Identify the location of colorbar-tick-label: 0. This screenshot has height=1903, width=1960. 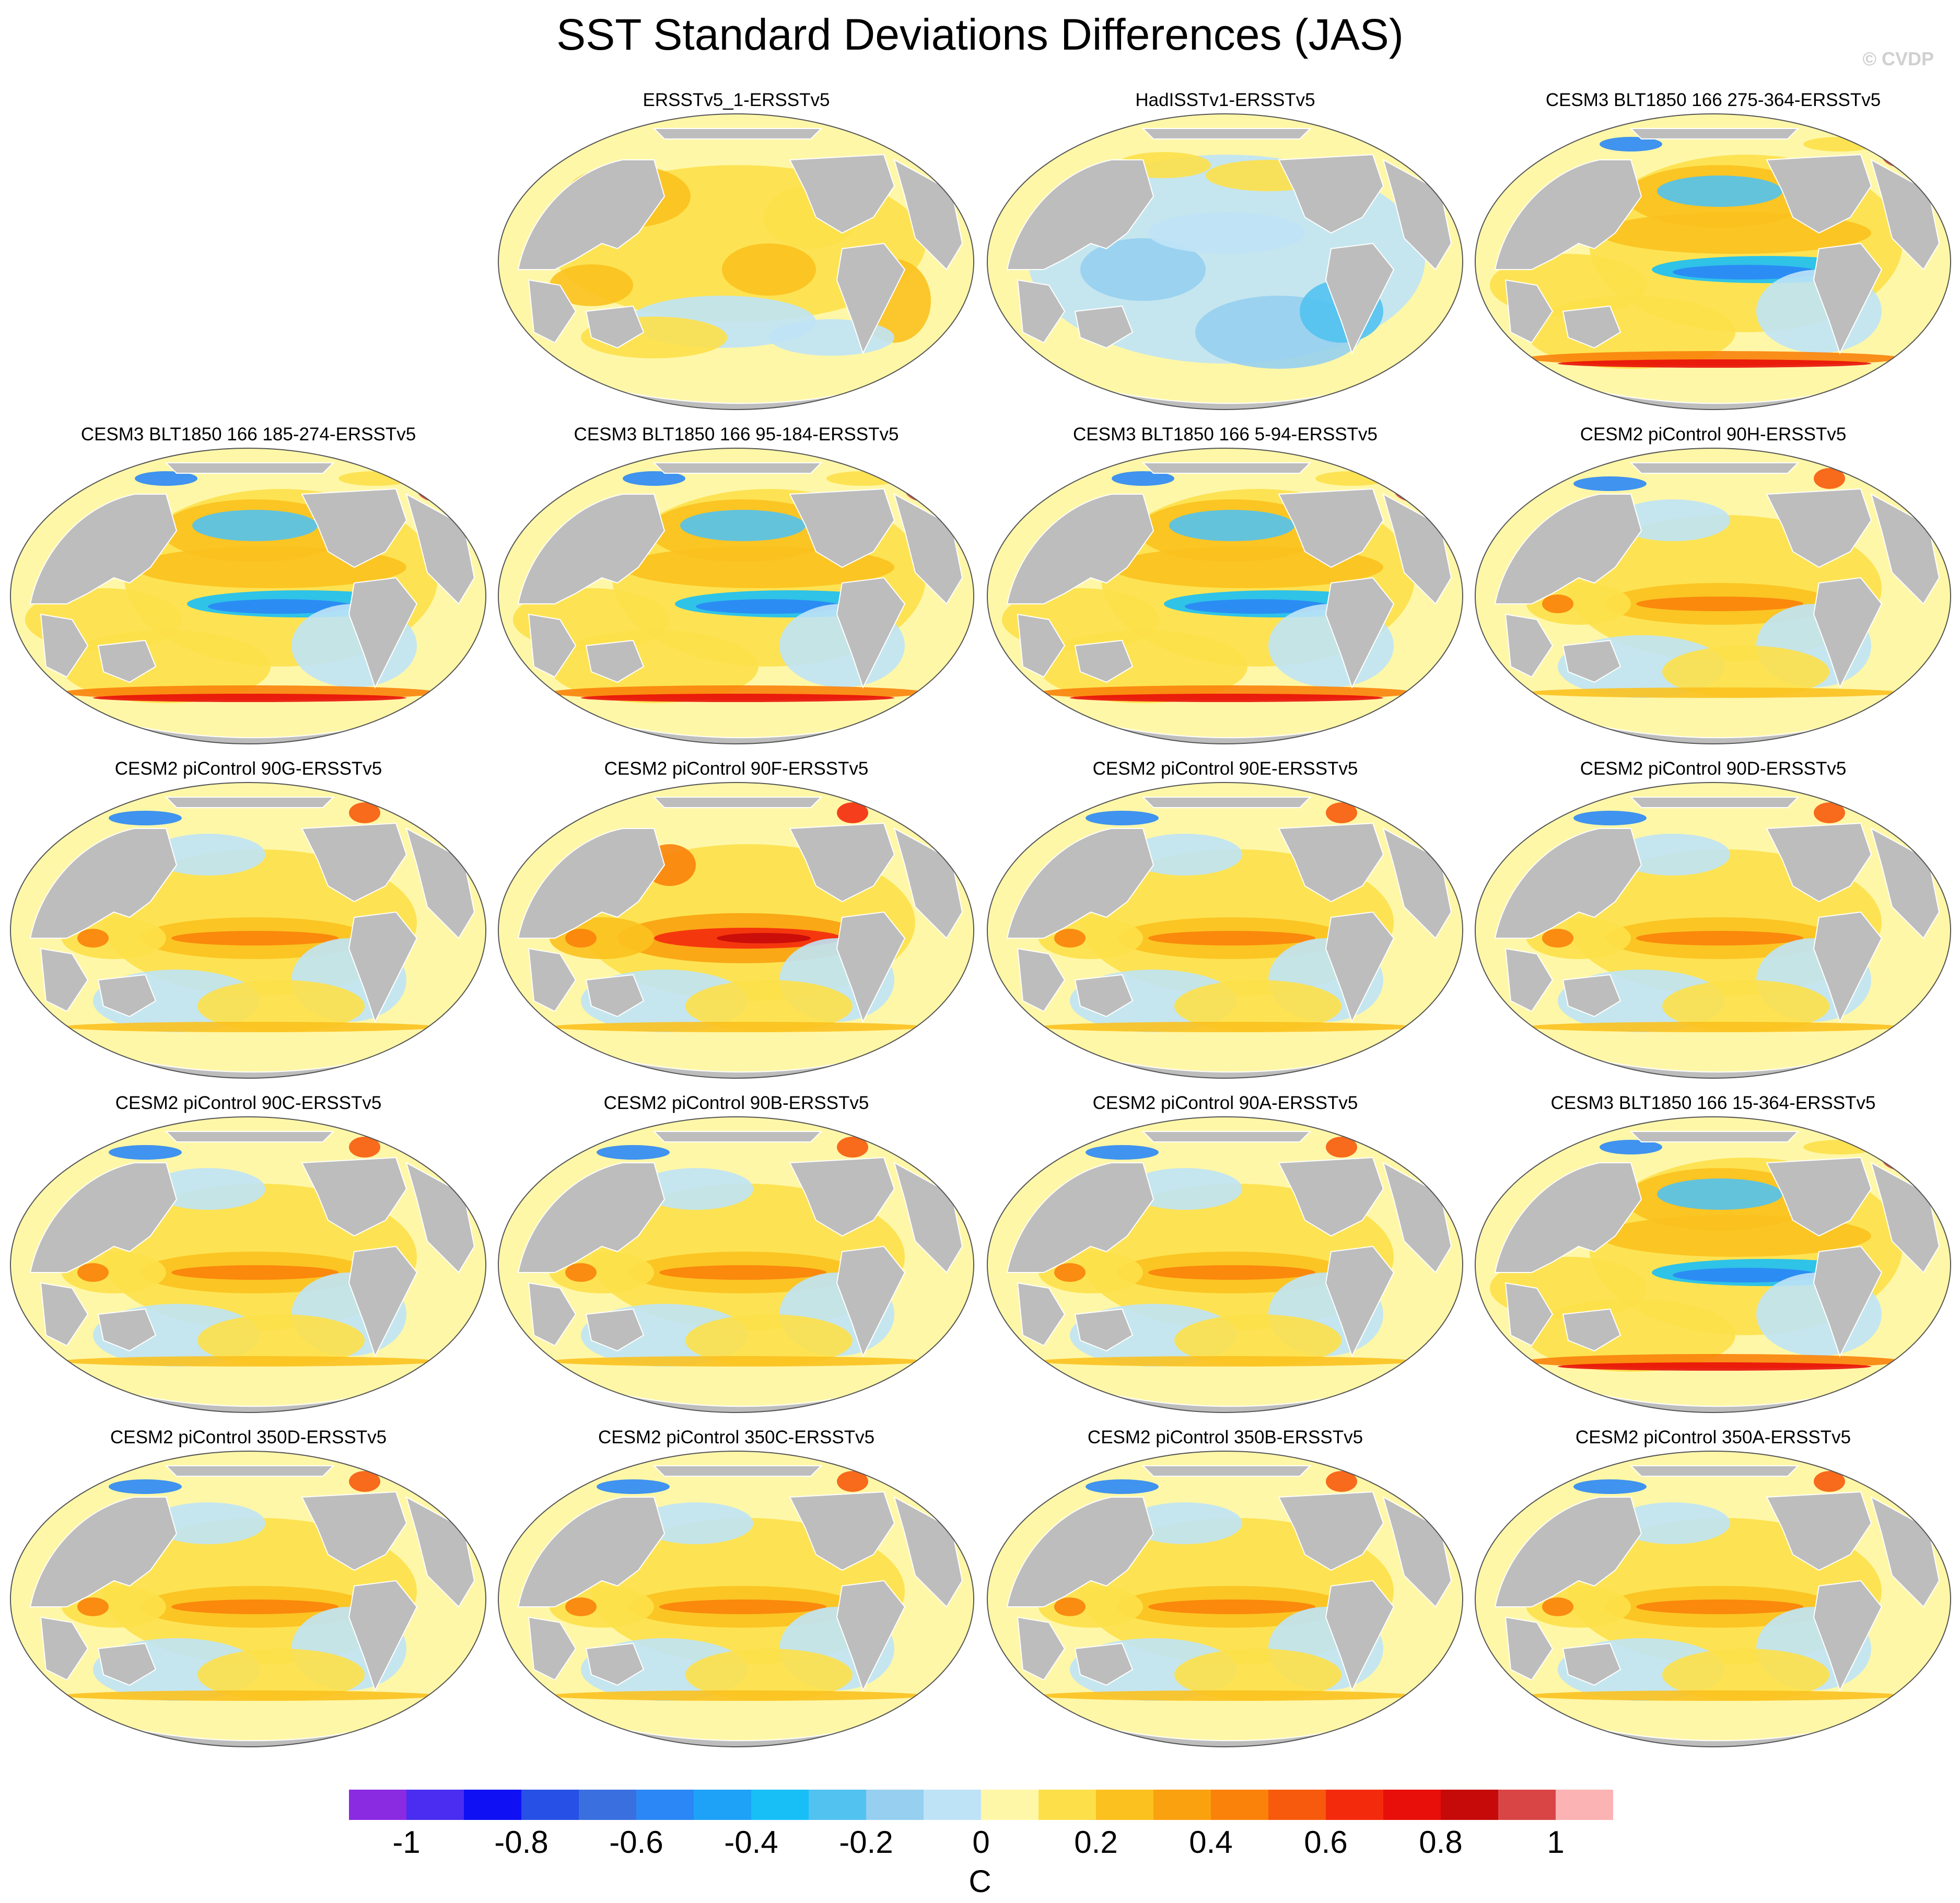
(981, 1842).